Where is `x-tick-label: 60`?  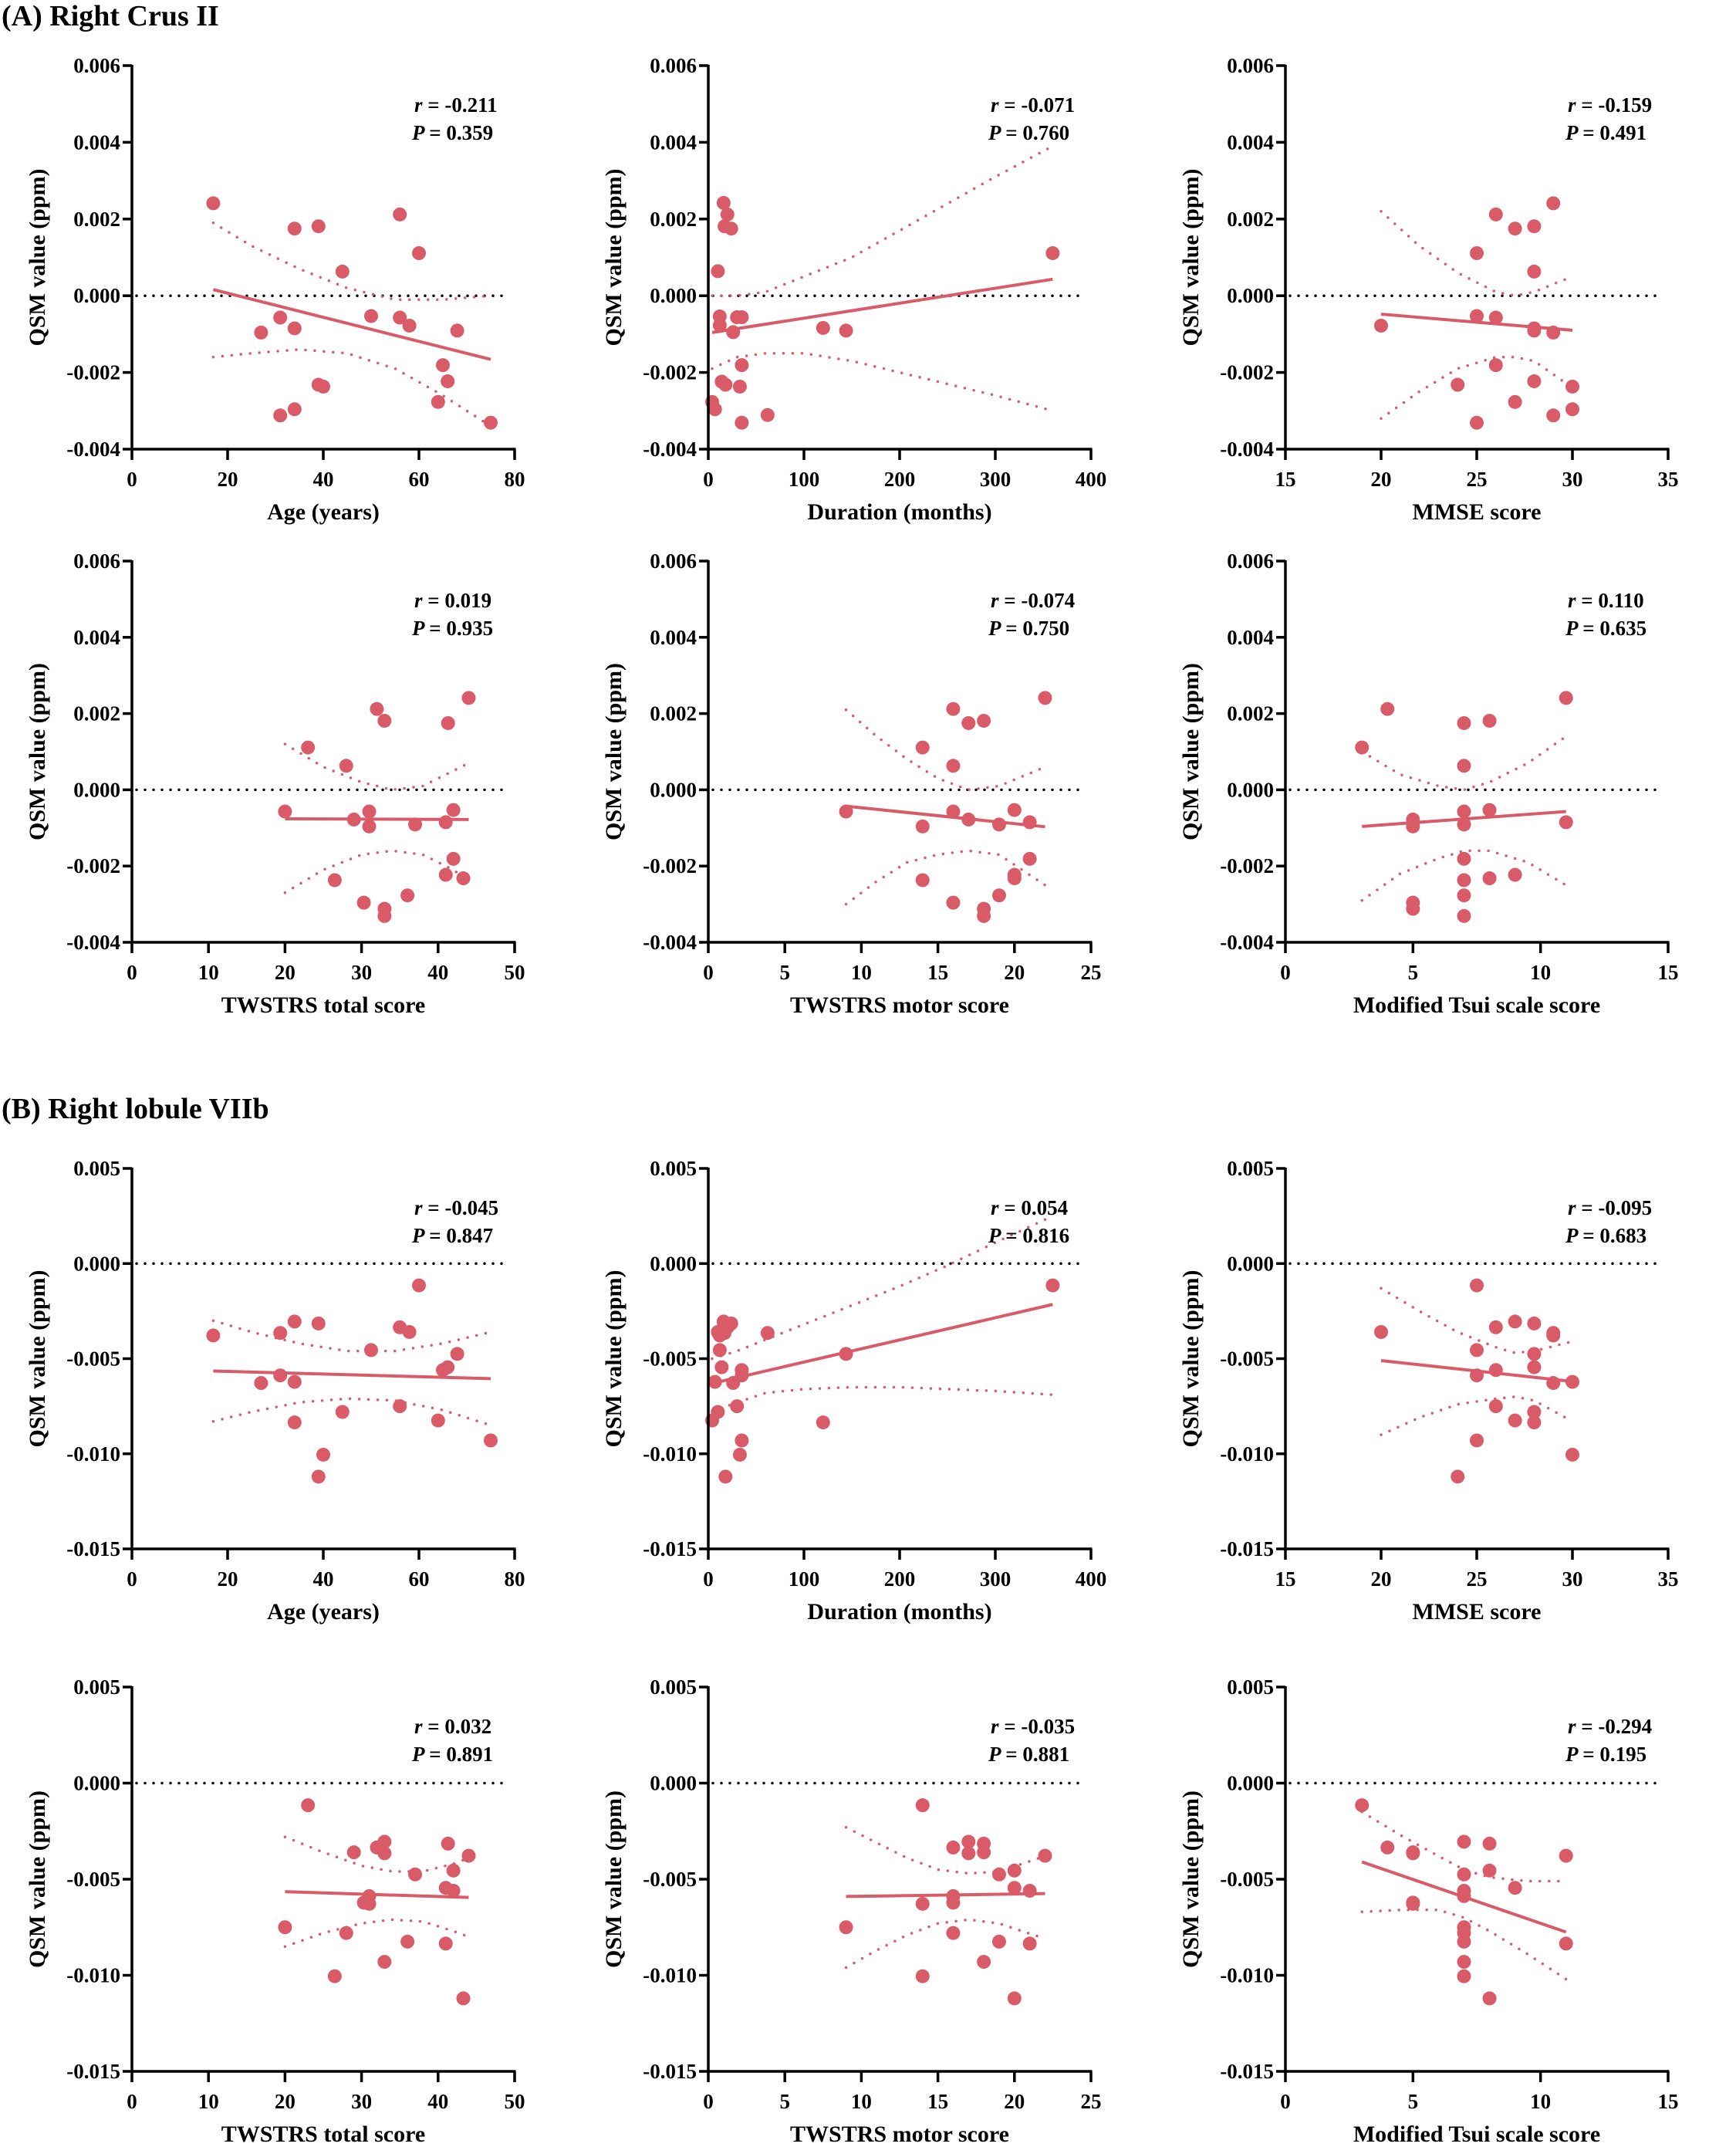
x-tick-label: 60 is located at coordinates (419, 479).